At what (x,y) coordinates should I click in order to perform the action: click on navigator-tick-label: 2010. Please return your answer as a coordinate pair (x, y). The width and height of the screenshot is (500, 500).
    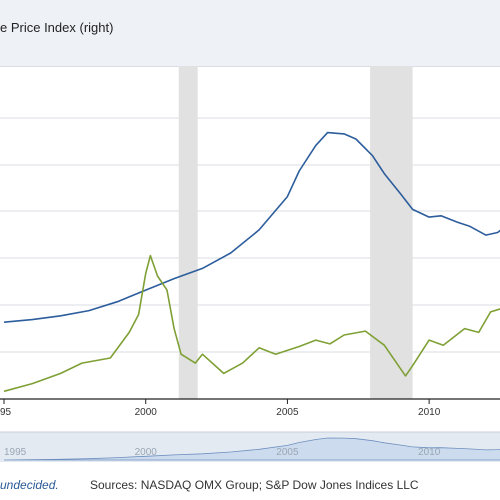
    Looking at the image, I should click on (429, 452).